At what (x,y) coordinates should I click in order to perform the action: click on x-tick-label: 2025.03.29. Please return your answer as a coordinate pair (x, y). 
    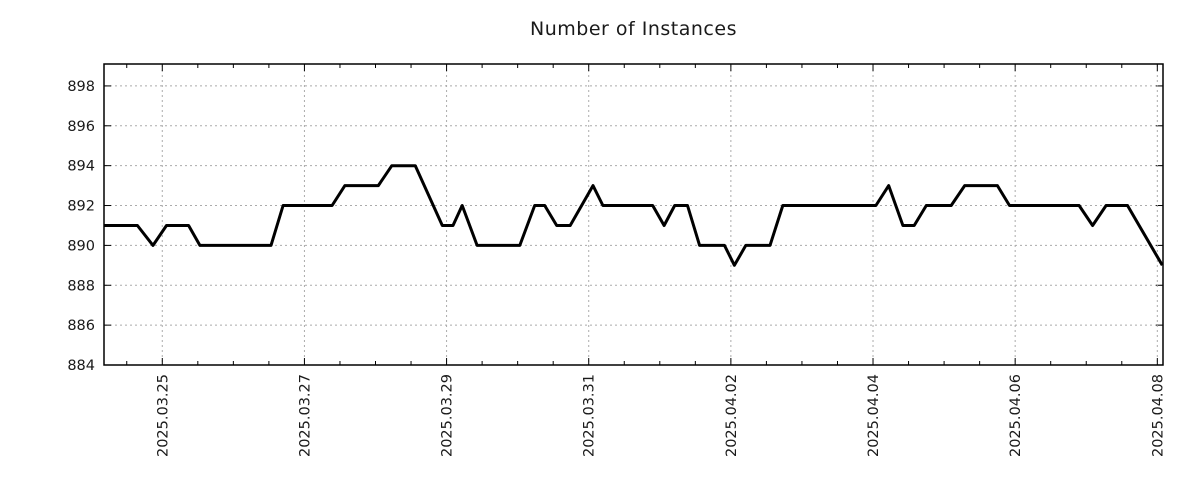
    Looking at the image, I should click on (448, 415).